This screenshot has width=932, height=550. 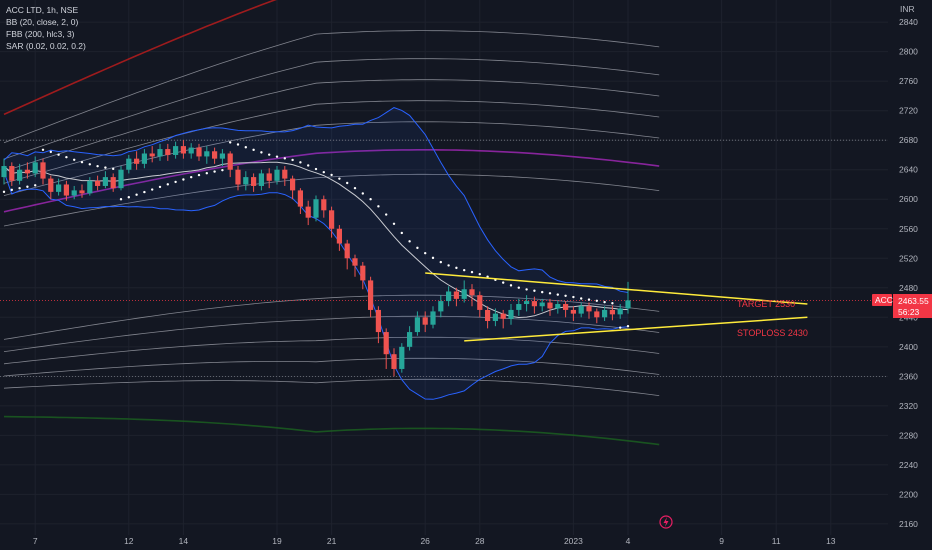 I want to click on target-line, so click(x=616, y=288).